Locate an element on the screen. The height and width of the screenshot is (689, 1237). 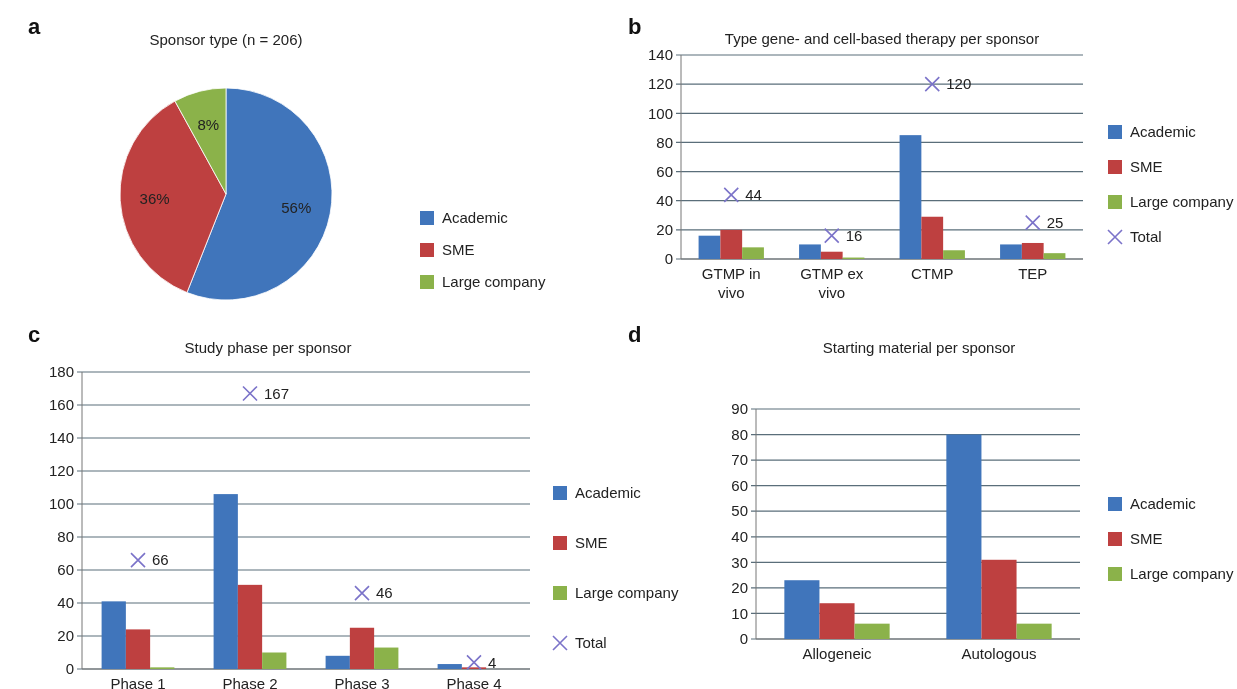
chart-title: Sponsor type (n = 206) is located at coordinates (226, 39).